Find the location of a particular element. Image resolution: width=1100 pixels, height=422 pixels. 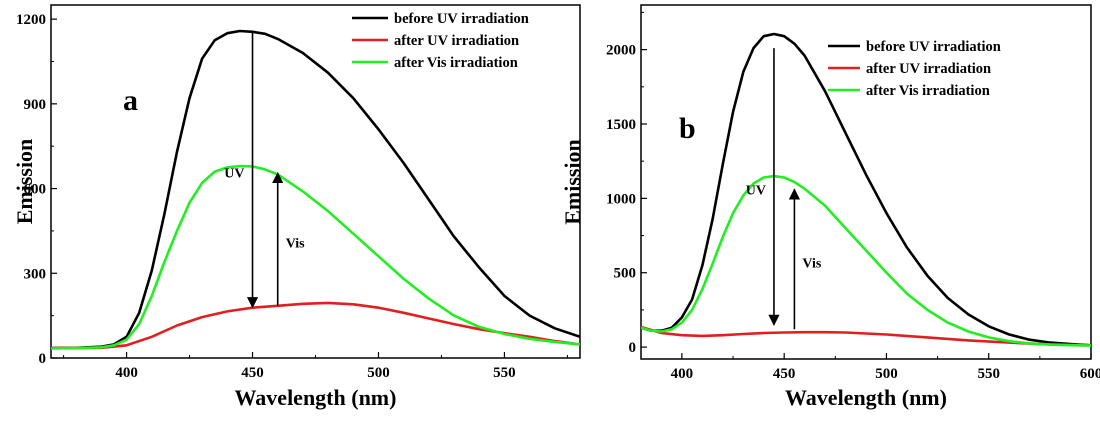

panel-label: b is located at coordinates (687, 128).